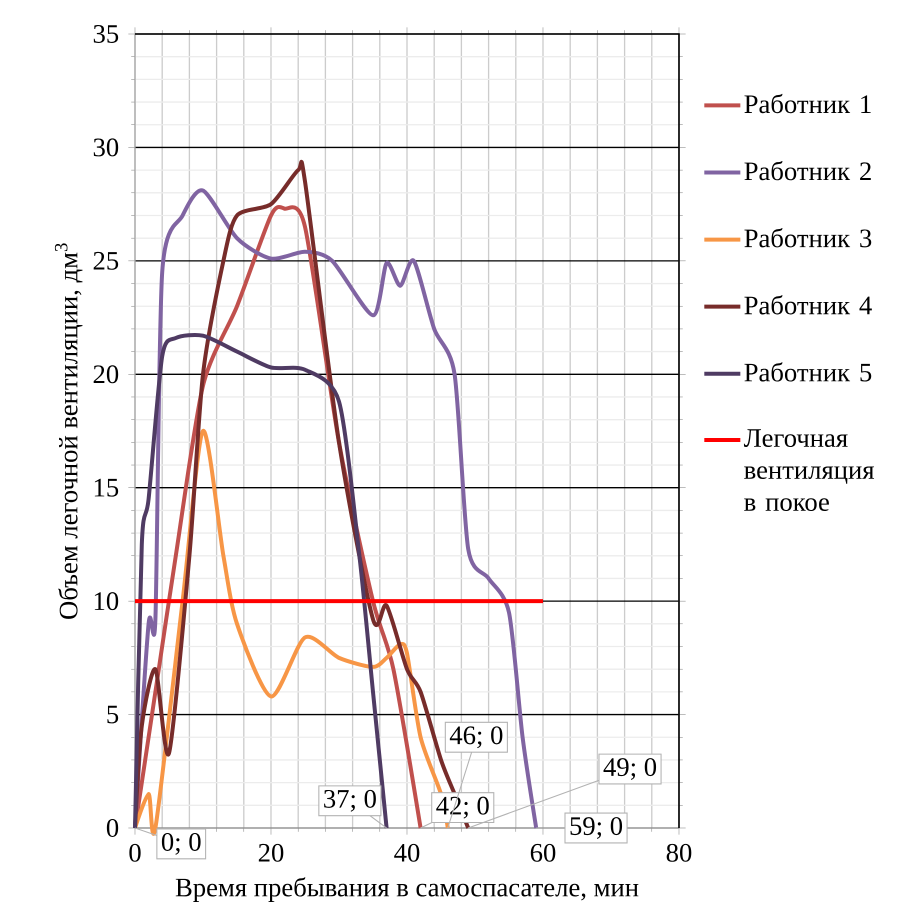  What do you see at coordinates (106, 487) in the screenshot?
I see `y-tick-label: 15` at bounding box center [106, 487].